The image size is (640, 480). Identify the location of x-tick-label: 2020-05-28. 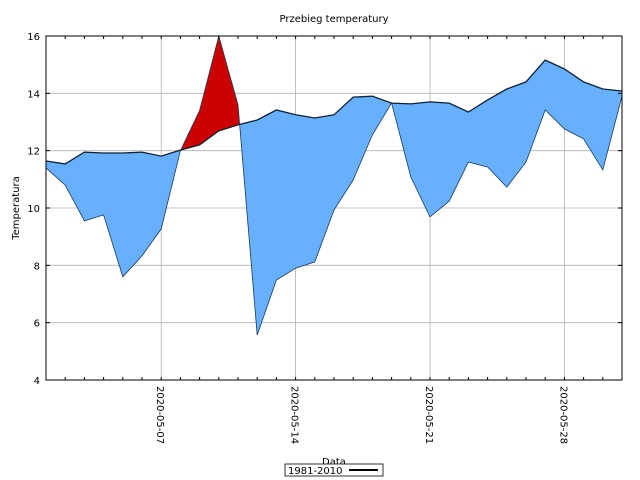
(562, 415).